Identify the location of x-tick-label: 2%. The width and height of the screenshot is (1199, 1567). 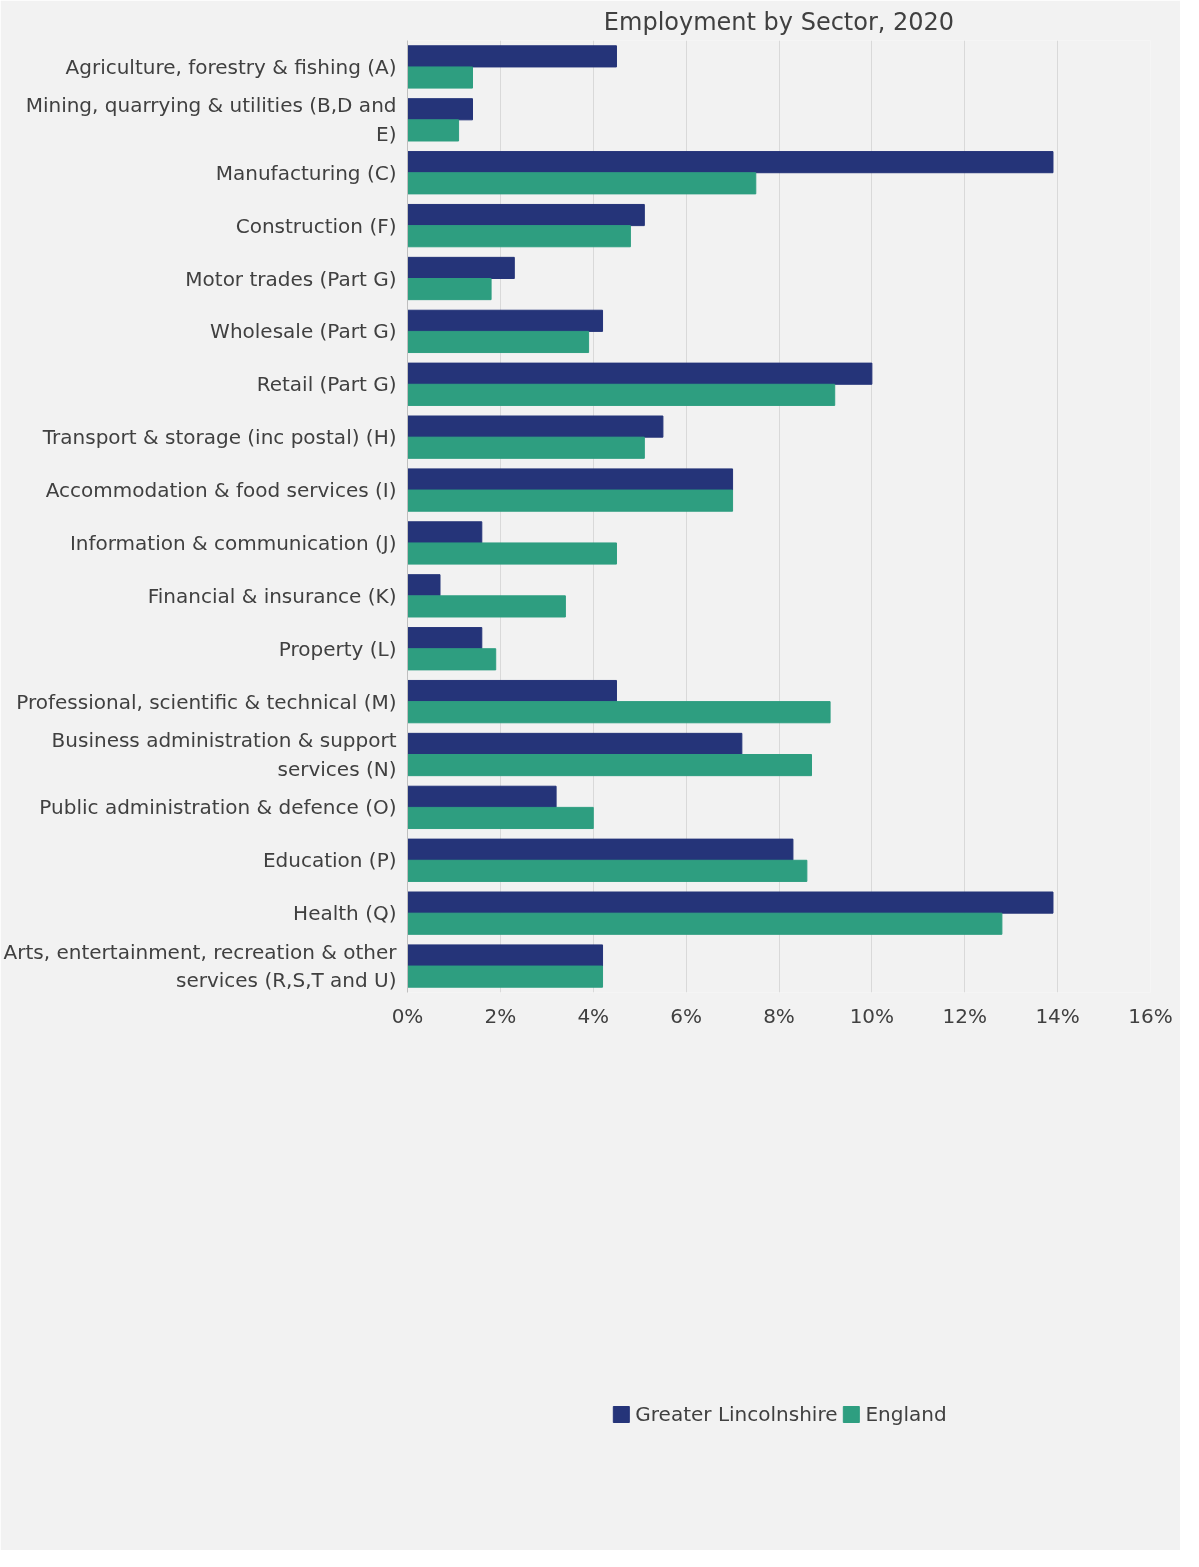
(500, 1015).